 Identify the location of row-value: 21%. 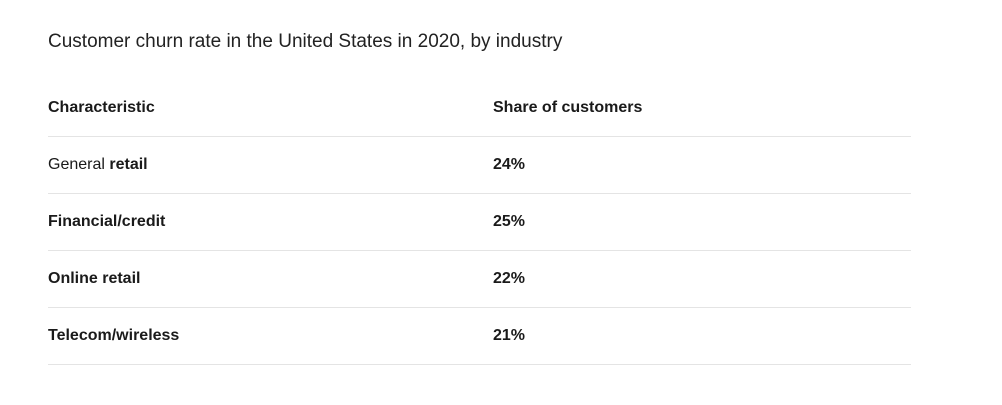
(509, 335).